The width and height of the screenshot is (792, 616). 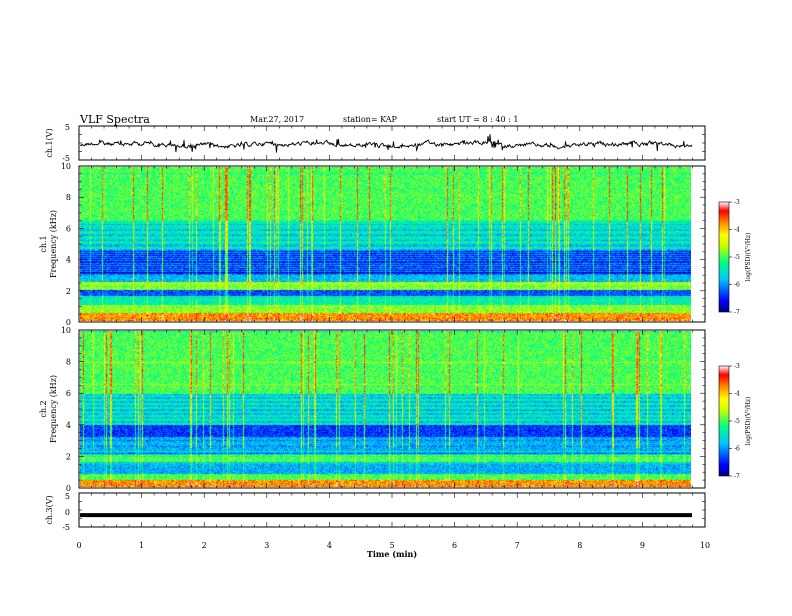 I want to click on x-tick-label: 4, so click(x=329, y=545).